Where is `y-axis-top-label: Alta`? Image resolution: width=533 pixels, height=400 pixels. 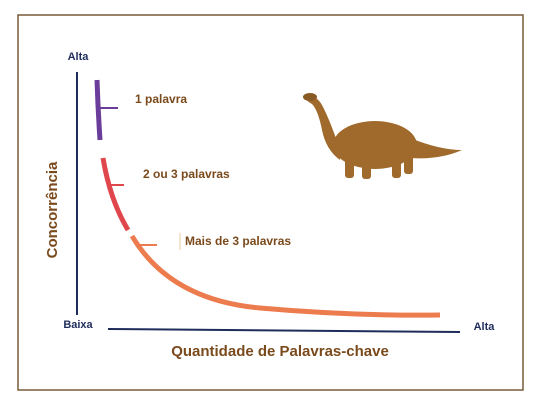
y-axis-top-label: Alta is located at coordinates (79, 57).